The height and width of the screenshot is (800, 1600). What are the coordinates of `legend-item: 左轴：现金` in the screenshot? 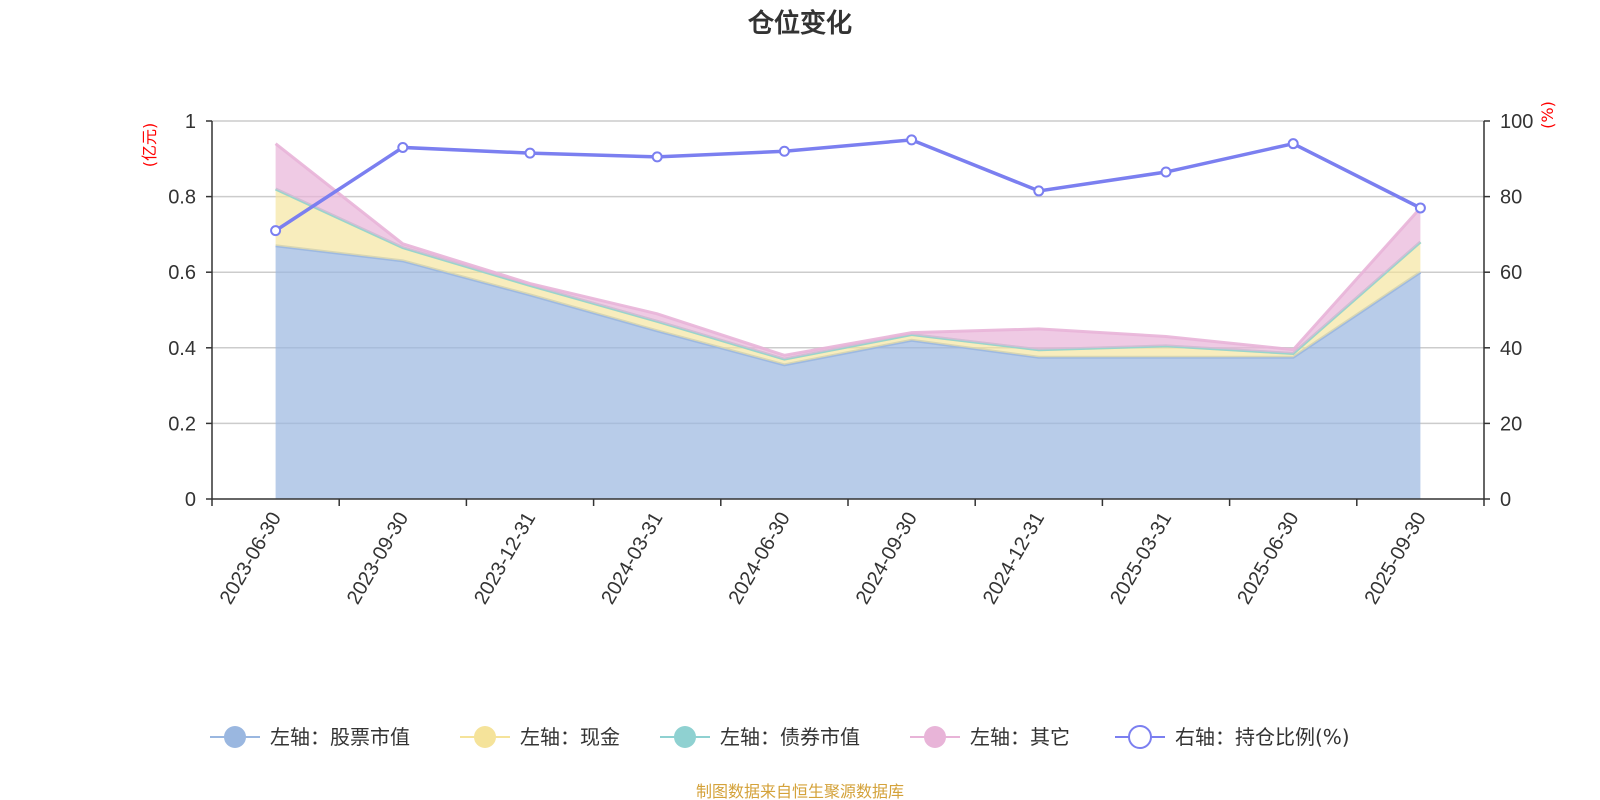 It's located at (540, 737).